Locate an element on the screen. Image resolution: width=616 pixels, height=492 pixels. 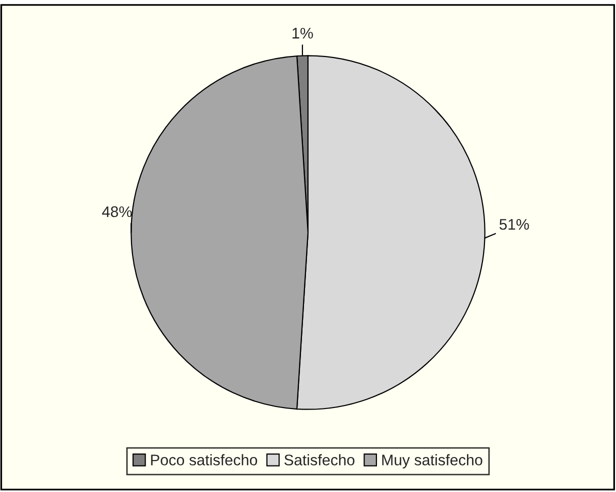
data-label: 48% is located at coordinates (117, 212).